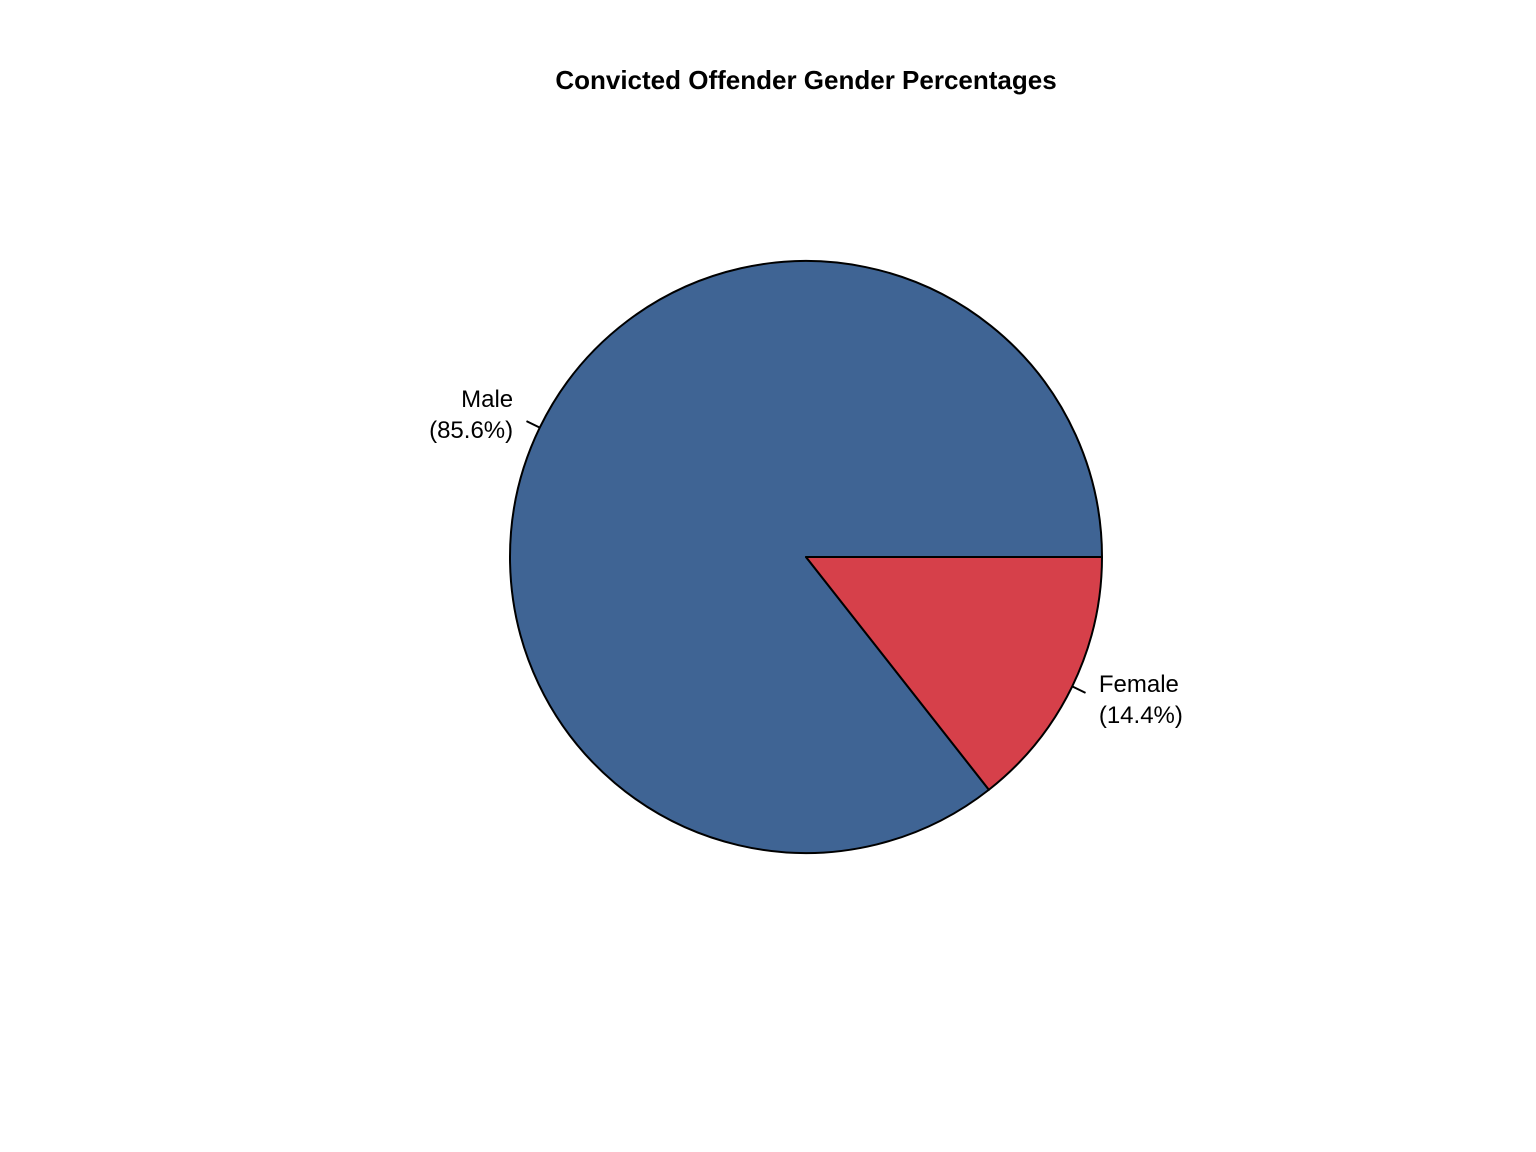 This screenshot has height=1152, width=1536. What do you see at coordinates (471, 430) in the screenshot?
I see `slice-percent: (85.6%)` at bounding box center [471, 430].